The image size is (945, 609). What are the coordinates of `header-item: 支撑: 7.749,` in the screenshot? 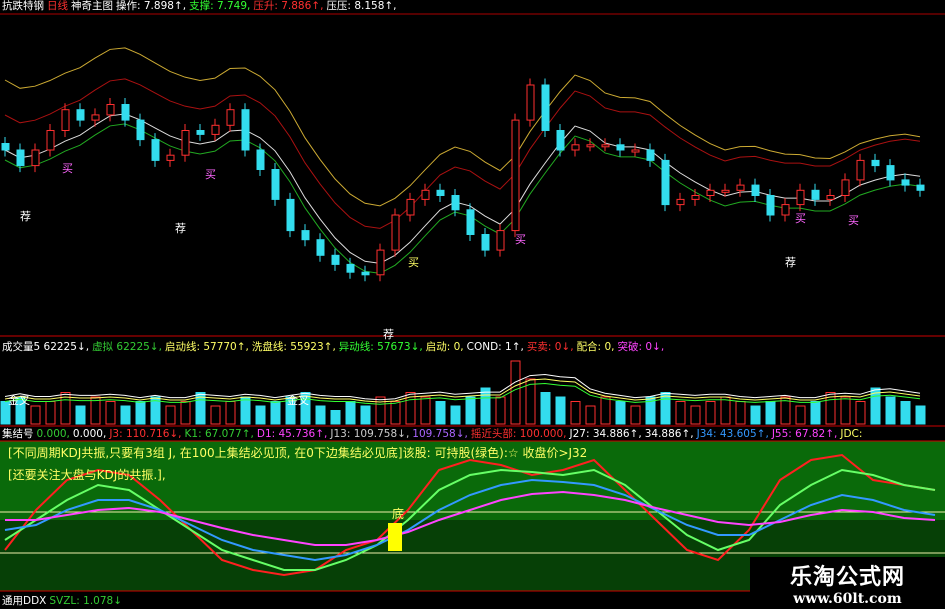 It's located at (220, 6).